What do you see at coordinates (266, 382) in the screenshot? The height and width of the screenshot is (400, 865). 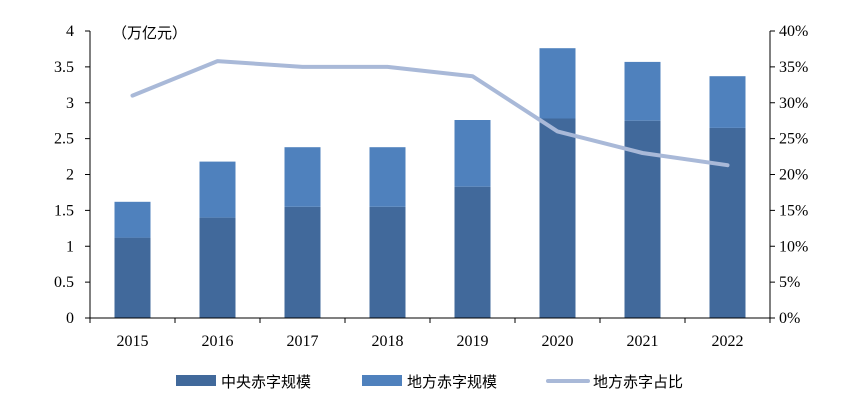 I see `legend-label-0: 中央赤字规模` at bounding box center [266, 382].